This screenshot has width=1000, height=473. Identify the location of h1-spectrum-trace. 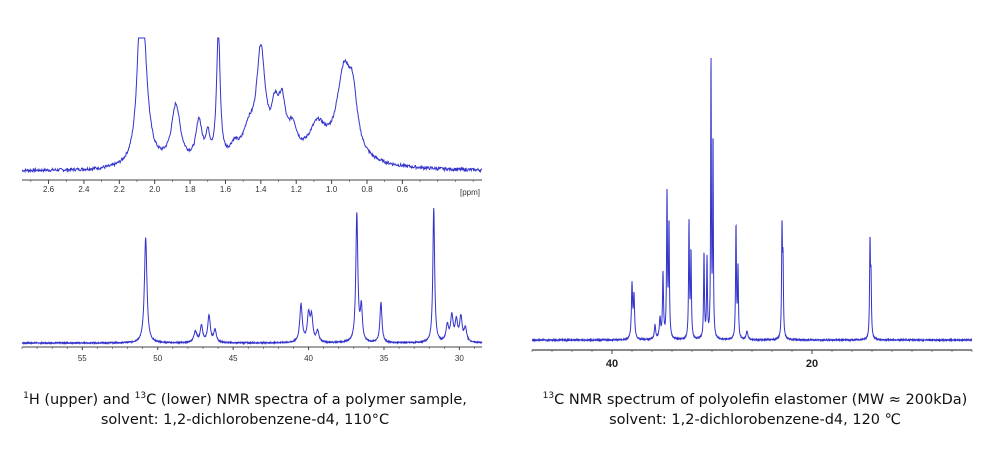
(252, 105).